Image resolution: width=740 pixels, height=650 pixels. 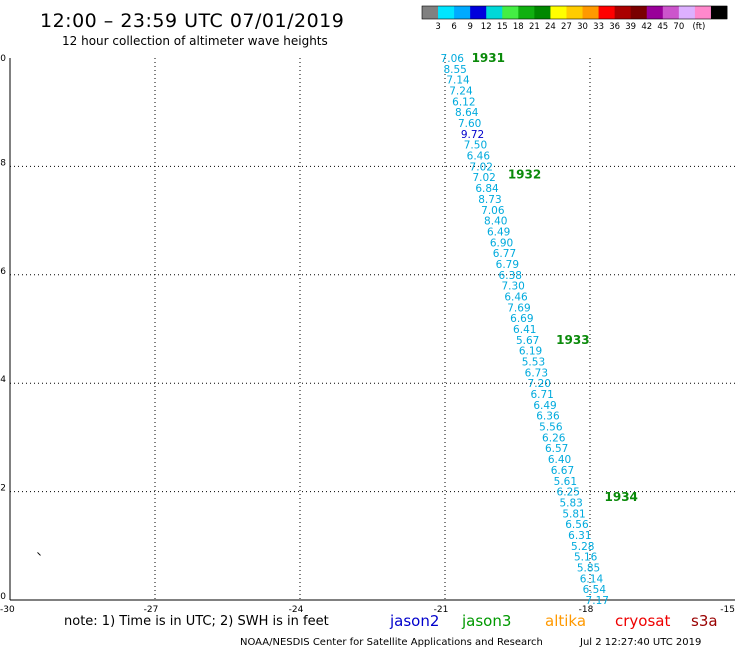 I want to click on swh-value: 5.85, so click(x=588, y=568).